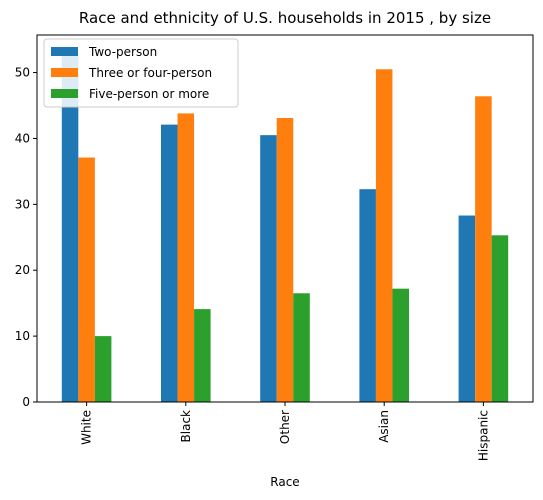 Image resolution: width=543 pixels, height=500 pixels. What do you see at coordinates (122, 52) in the screenshot?
I see `legend-label: Two-person` at bounding box center [122, 52].